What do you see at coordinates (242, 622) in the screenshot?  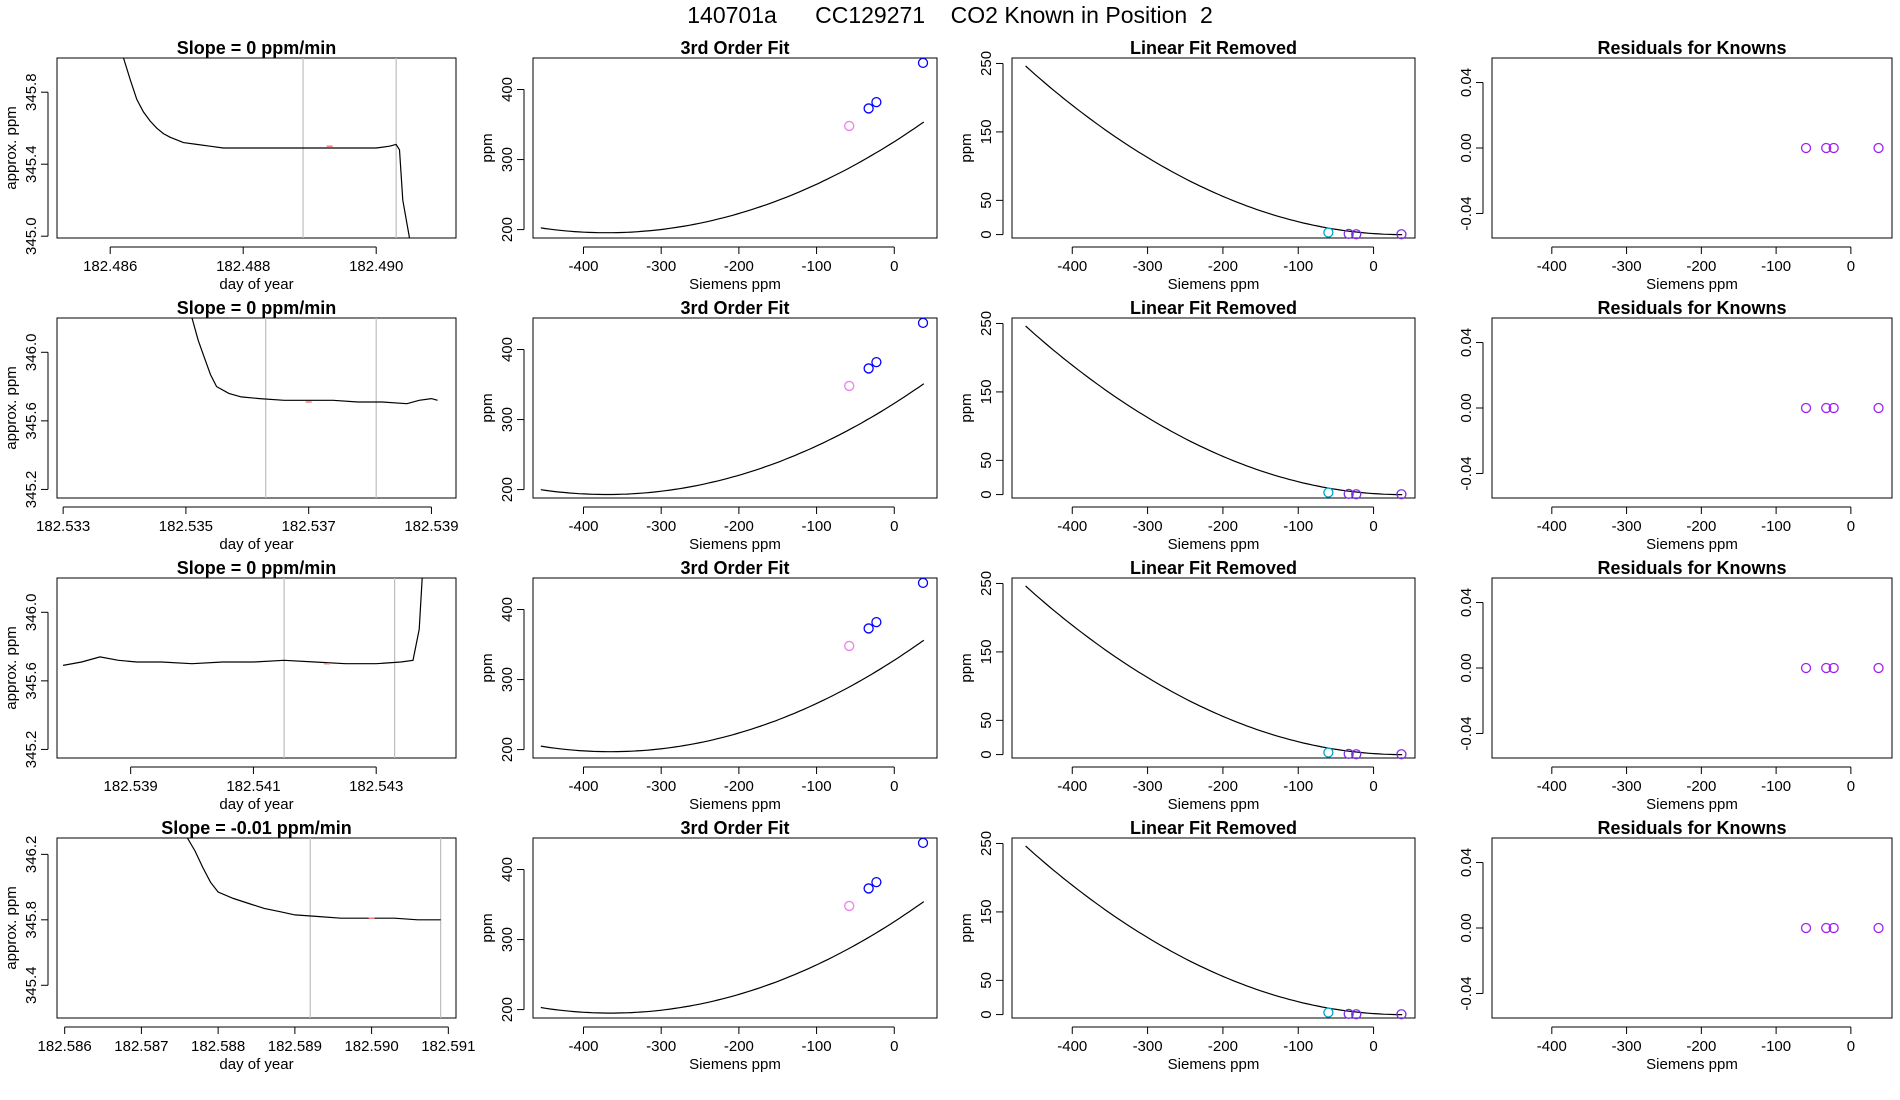 I see `series-line` at bounding box center [242, 622].